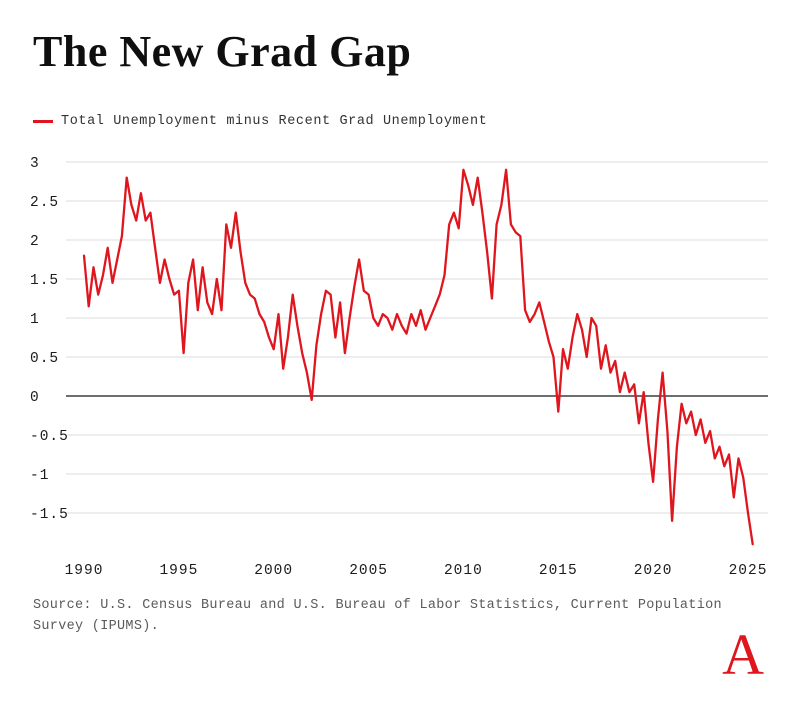  Describe the element at coordinates (178, 571) in the screenshot. I see `x-tick-label: 1995` at that location.